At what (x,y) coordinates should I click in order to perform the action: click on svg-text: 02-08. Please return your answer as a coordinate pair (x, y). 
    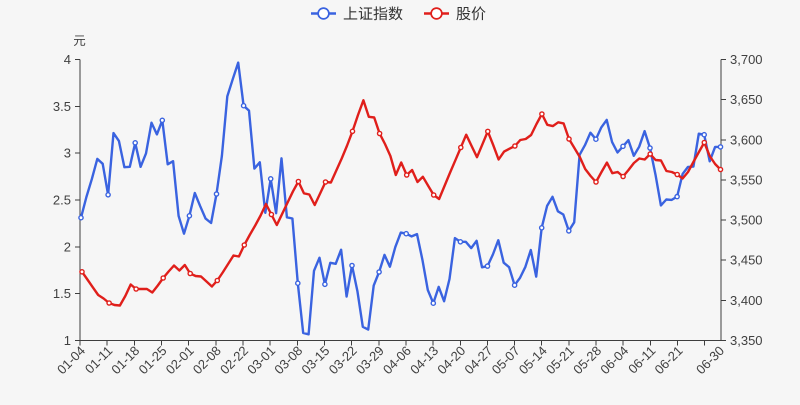
    Looking at the image, I should click on (207, 360).